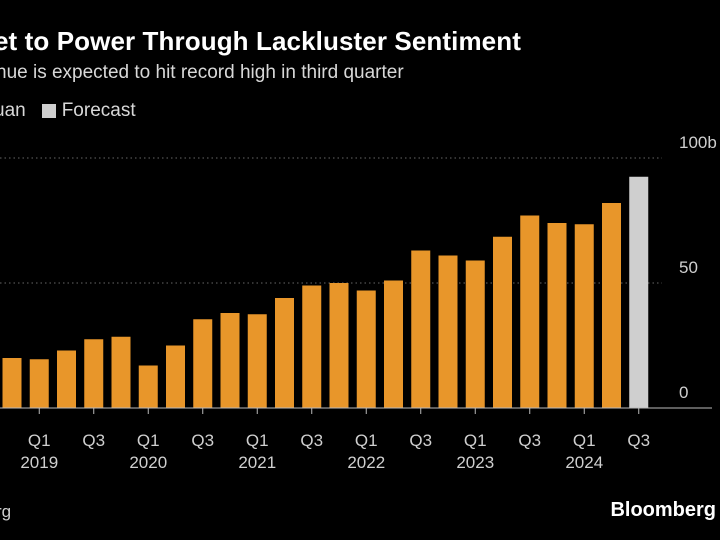 Image resolution: width=720 pixels, height=540 pixels. I want to click on x-year-label: 2022, so click(366, 462).